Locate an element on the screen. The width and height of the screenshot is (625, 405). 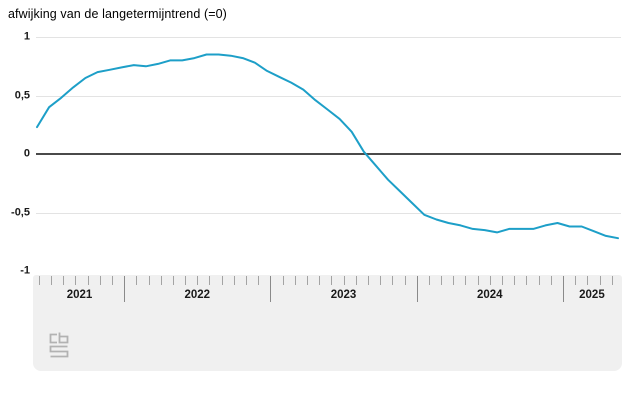
zero-baseline is located at coordinates (328, 154).